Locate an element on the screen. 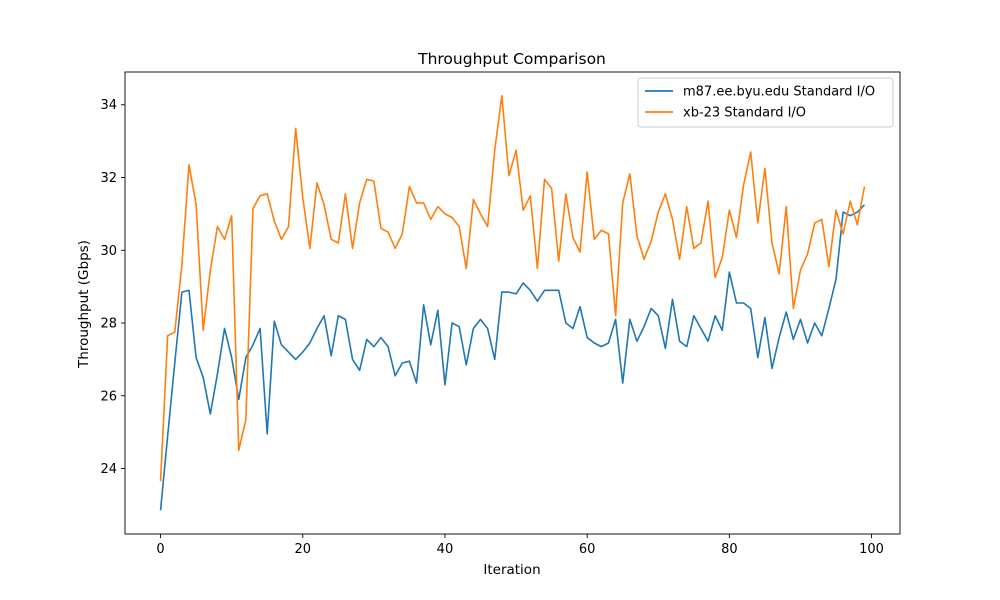 The width and height of the screenshot is (1000, 600). x-tick-label: 60 is located at coordinates (587, 549).